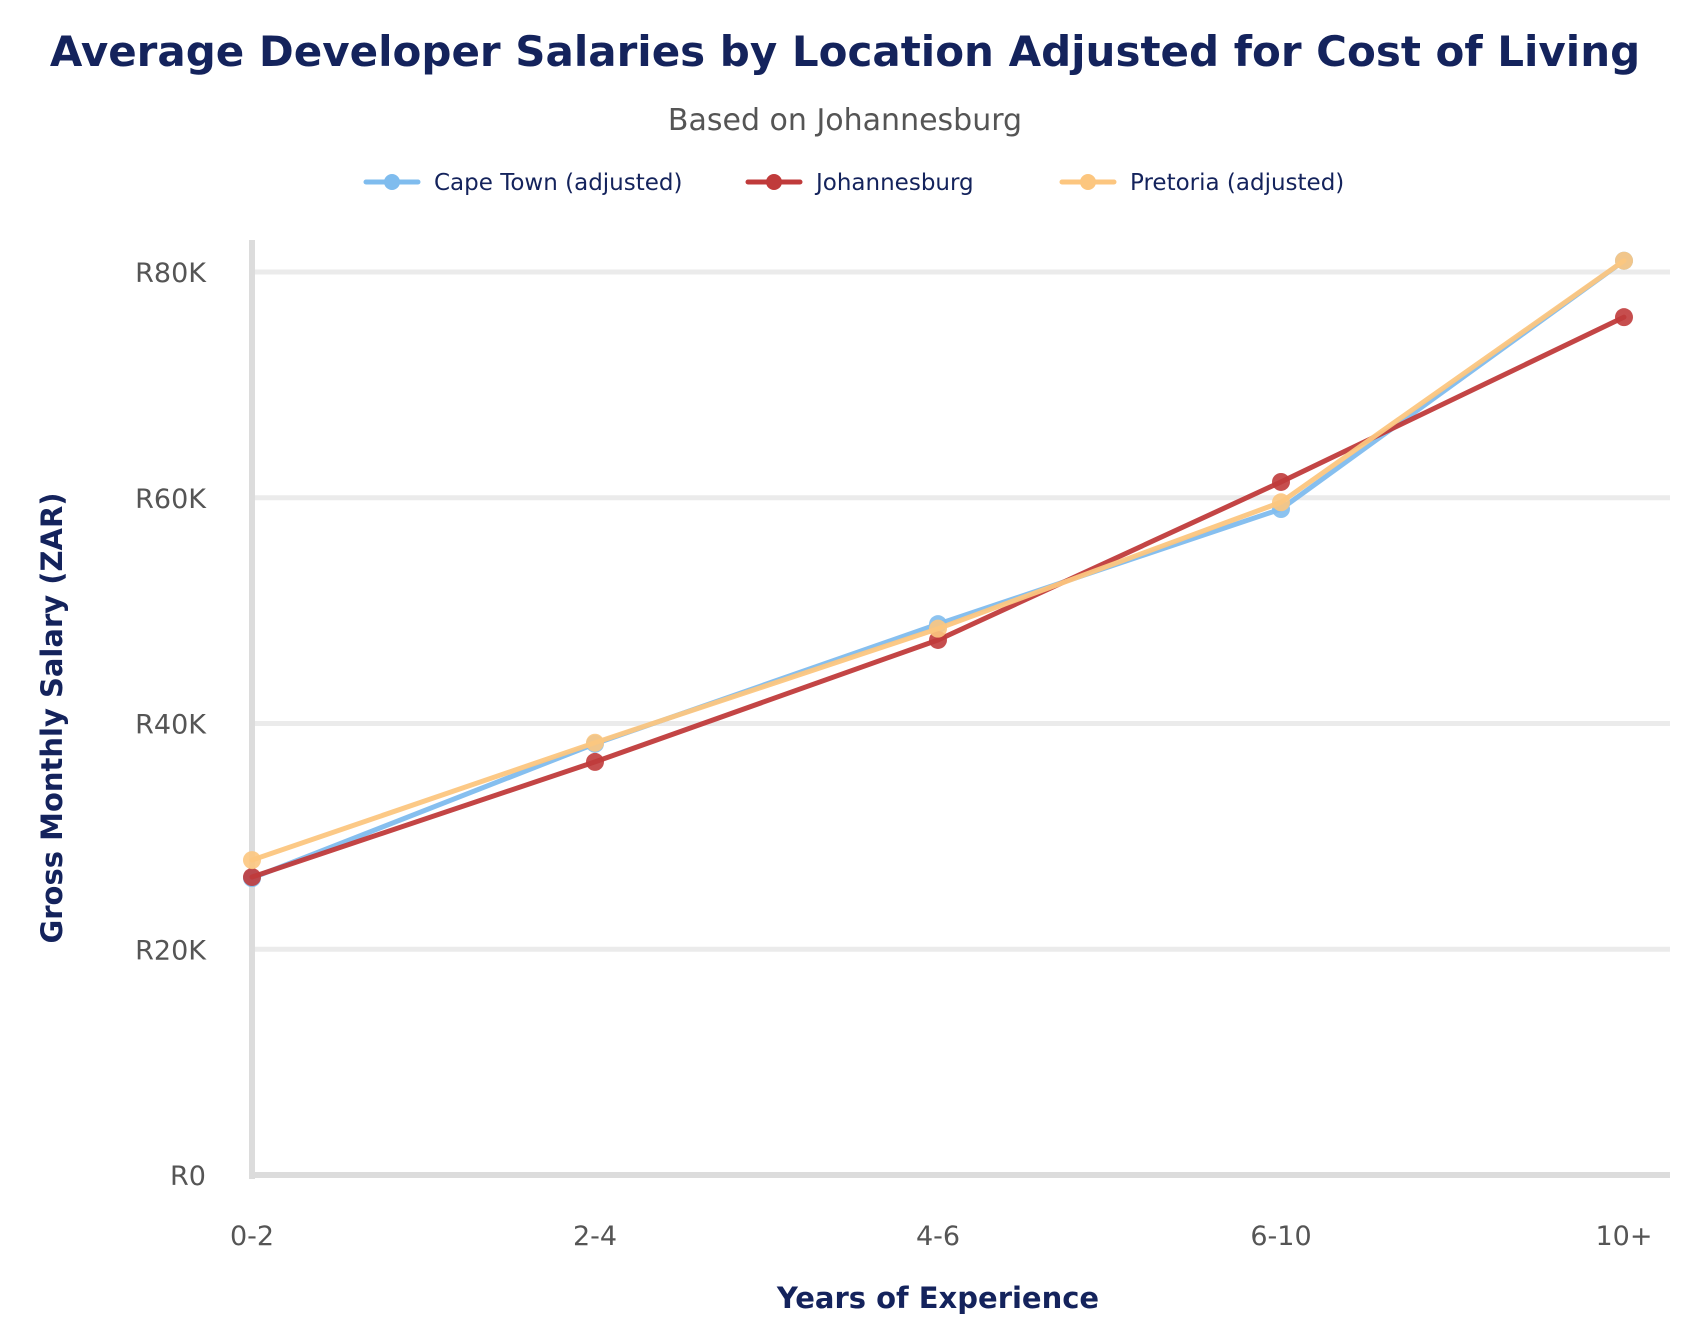 This screenshot has width=1700, height=1320. Describe the element at coordinates (171, 273) in the screenshot. I see `y-tick-label: R80K` at that location.